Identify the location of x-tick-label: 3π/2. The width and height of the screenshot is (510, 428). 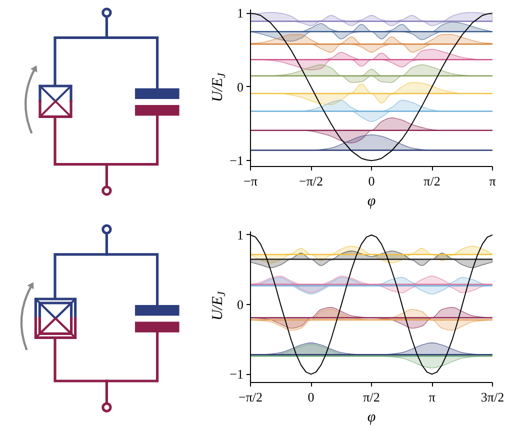
(492, 397).